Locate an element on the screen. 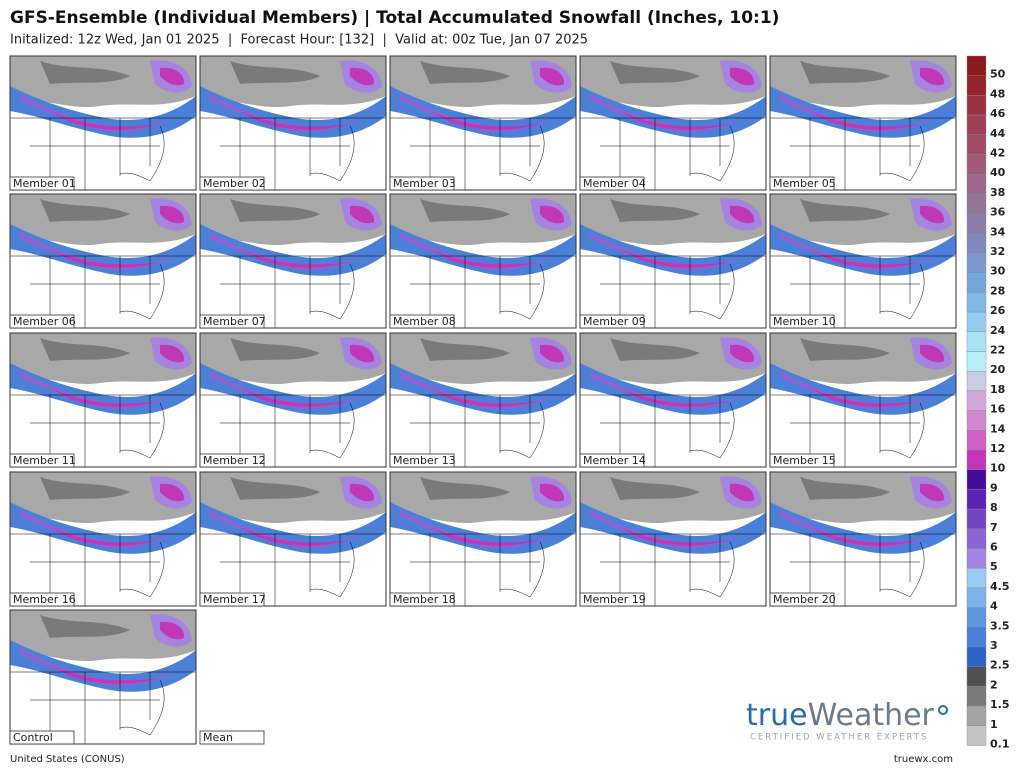  panel-label: Member 19 is located at coordinates (614, 599).